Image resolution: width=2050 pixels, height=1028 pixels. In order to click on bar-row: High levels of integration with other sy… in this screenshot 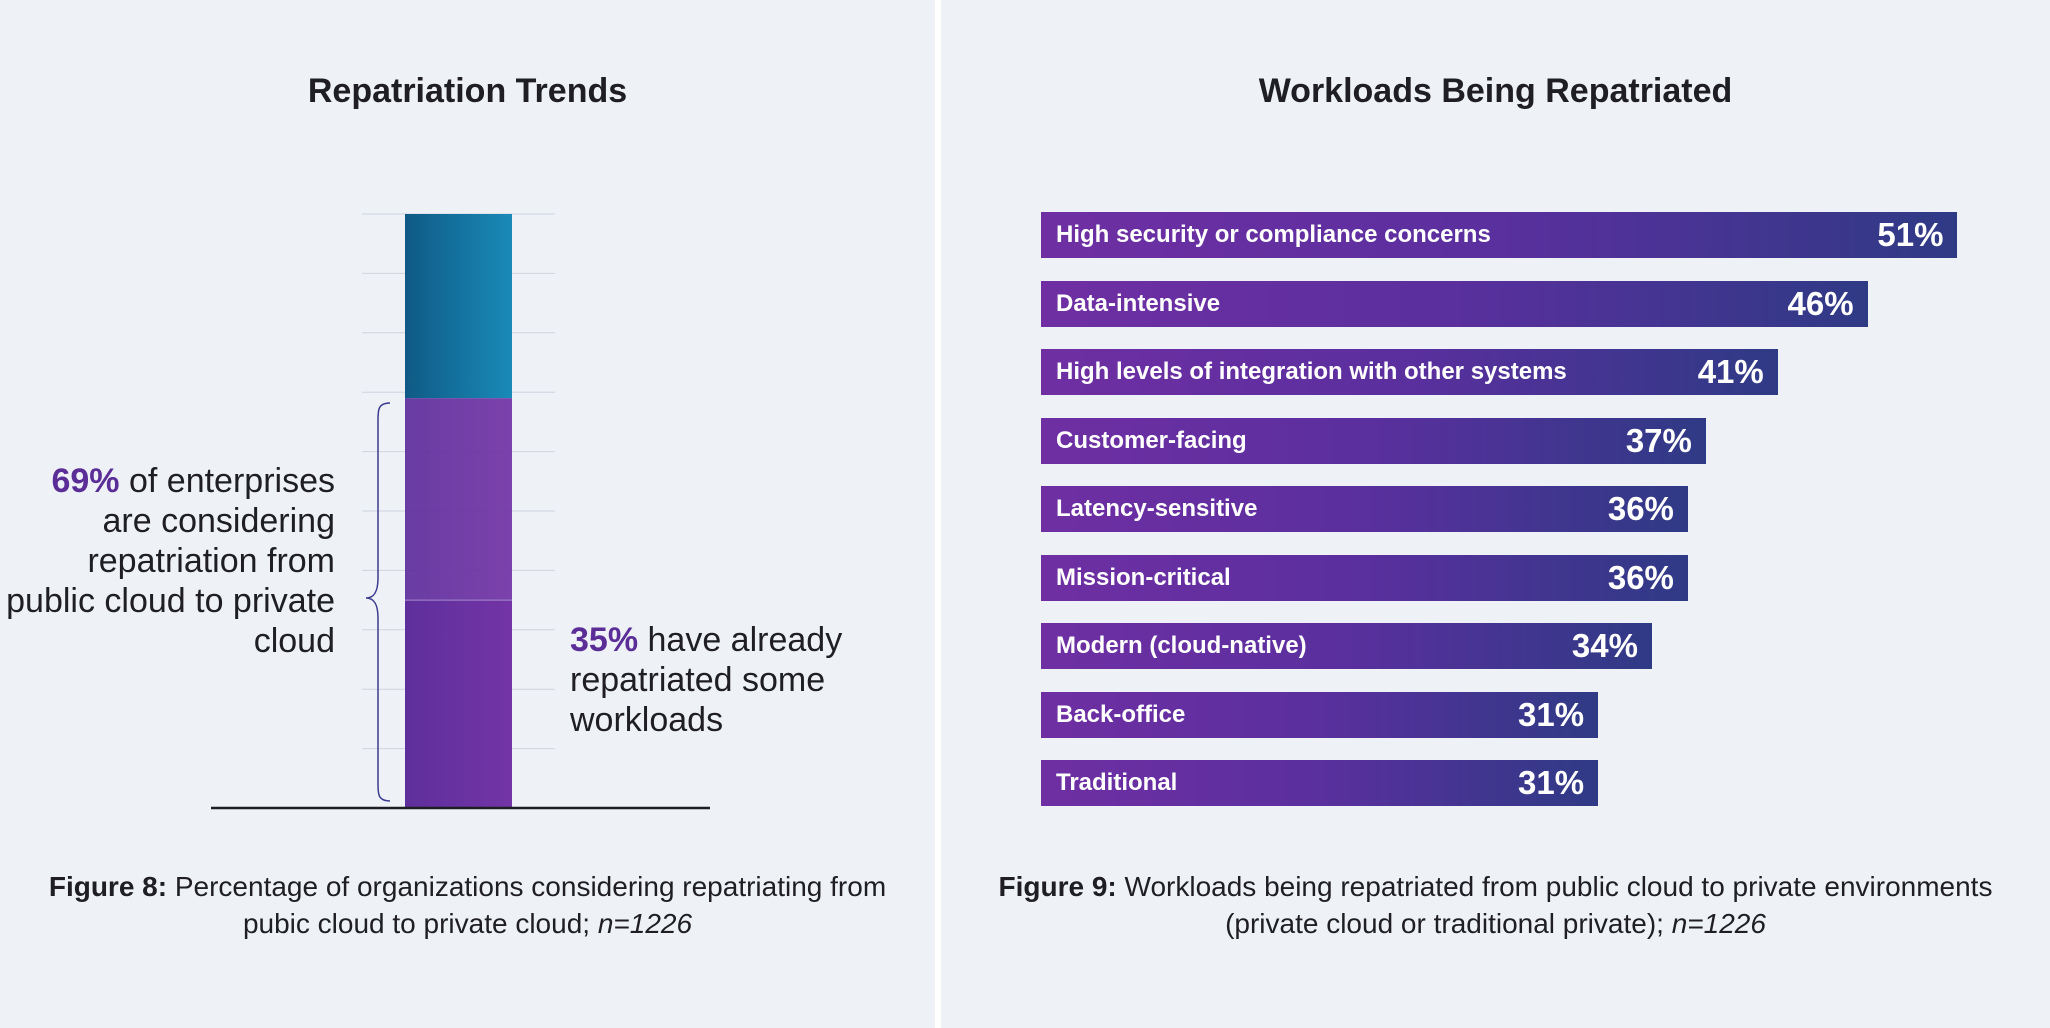, I will do `click(1409, 372)`.